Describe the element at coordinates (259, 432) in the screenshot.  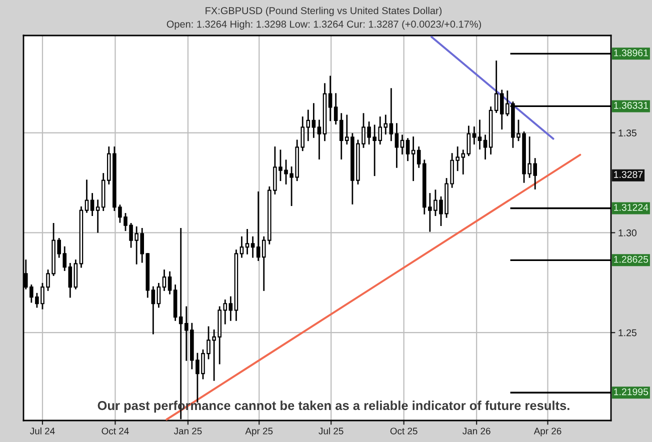
I see `x-tick-label: Apr 25` at that location.